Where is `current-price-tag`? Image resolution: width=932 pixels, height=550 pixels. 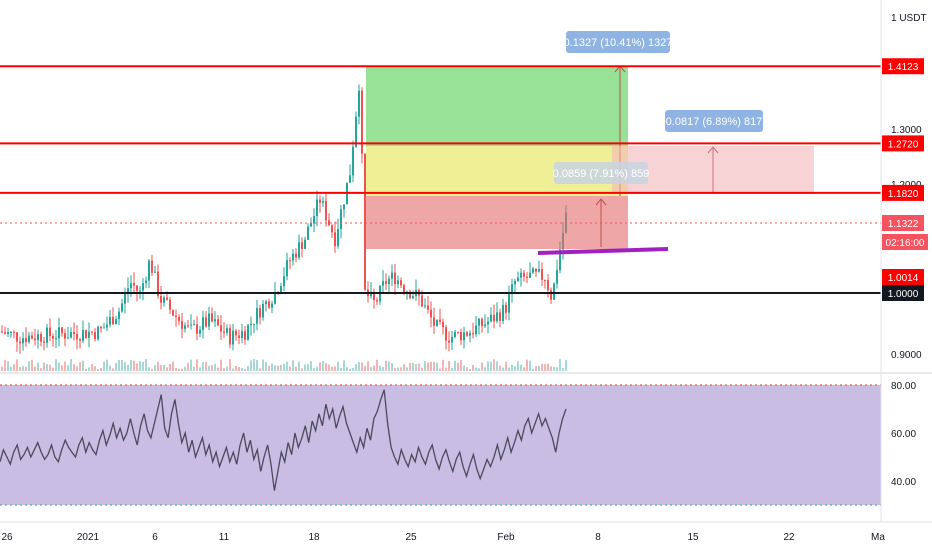
current-price-tag is located at coordinates (903, 223).